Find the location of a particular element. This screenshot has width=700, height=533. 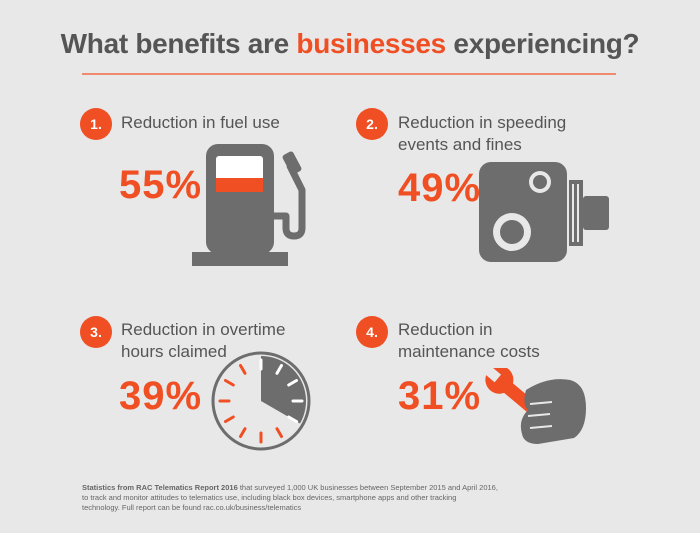

benefit-2-percent: 49% is located at coordinates (440, 188).